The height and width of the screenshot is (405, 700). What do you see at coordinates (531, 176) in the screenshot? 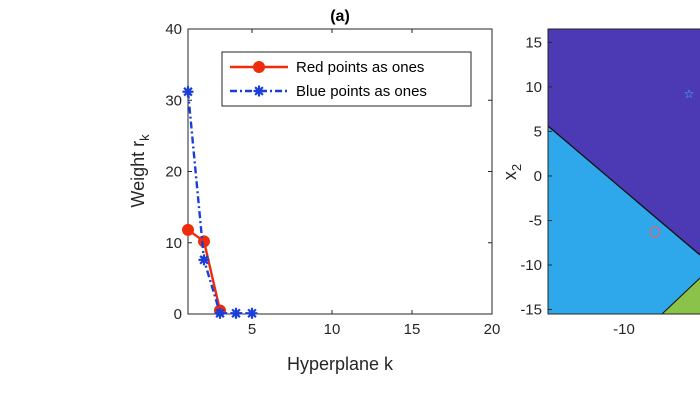
I see `y-tick-labels-b: 15 10 5 0 -5 -10 -15` at bounding box center [531, 176].